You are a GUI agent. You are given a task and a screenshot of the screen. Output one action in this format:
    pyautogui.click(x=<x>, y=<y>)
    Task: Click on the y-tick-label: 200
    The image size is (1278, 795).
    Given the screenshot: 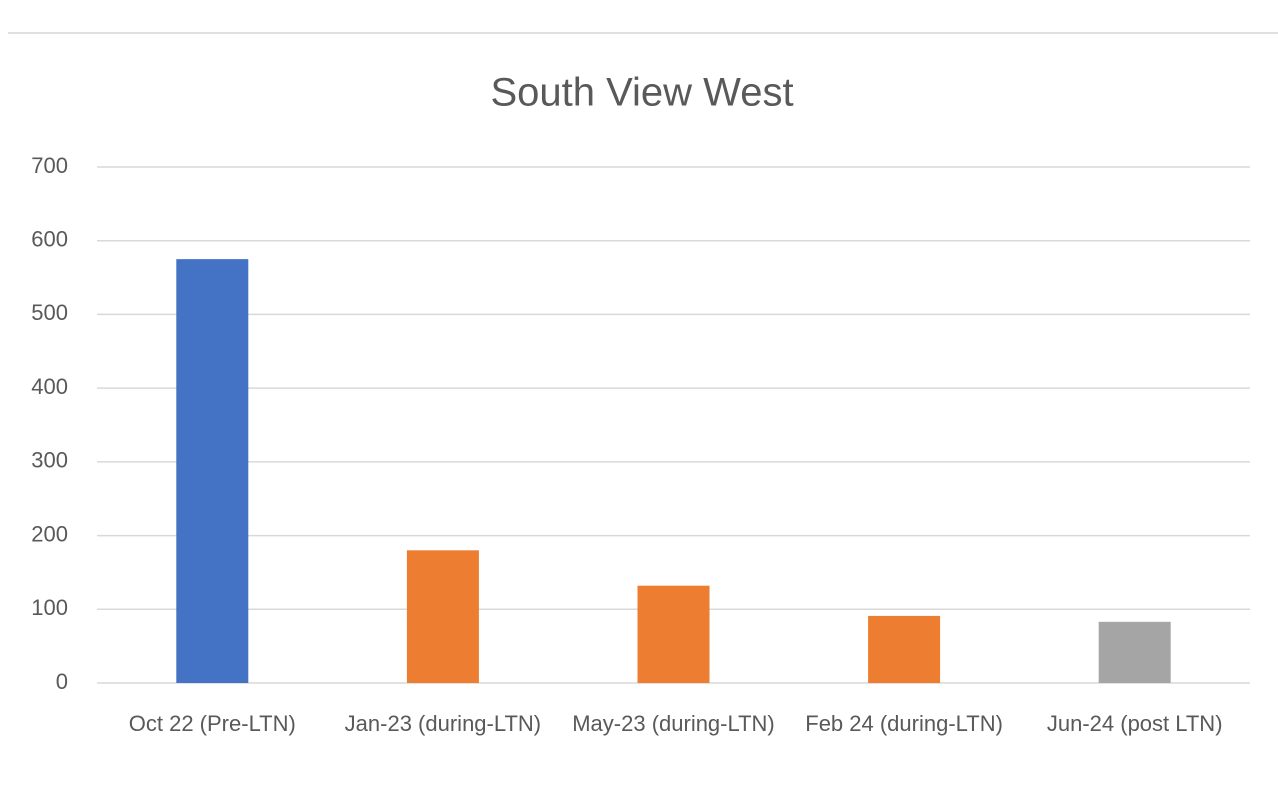 What is the action you would take?
    pyautogui.click(x=49, y=533)
    